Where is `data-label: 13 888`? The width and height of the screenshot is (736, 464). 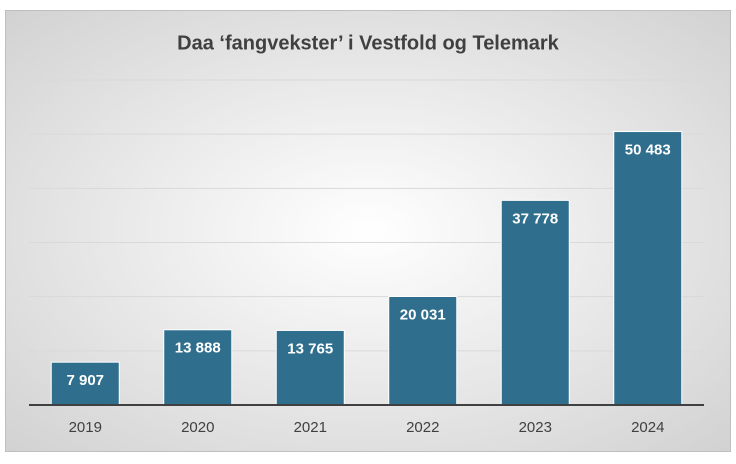 data-label: 13 888 is located at coordinates (198, 348).